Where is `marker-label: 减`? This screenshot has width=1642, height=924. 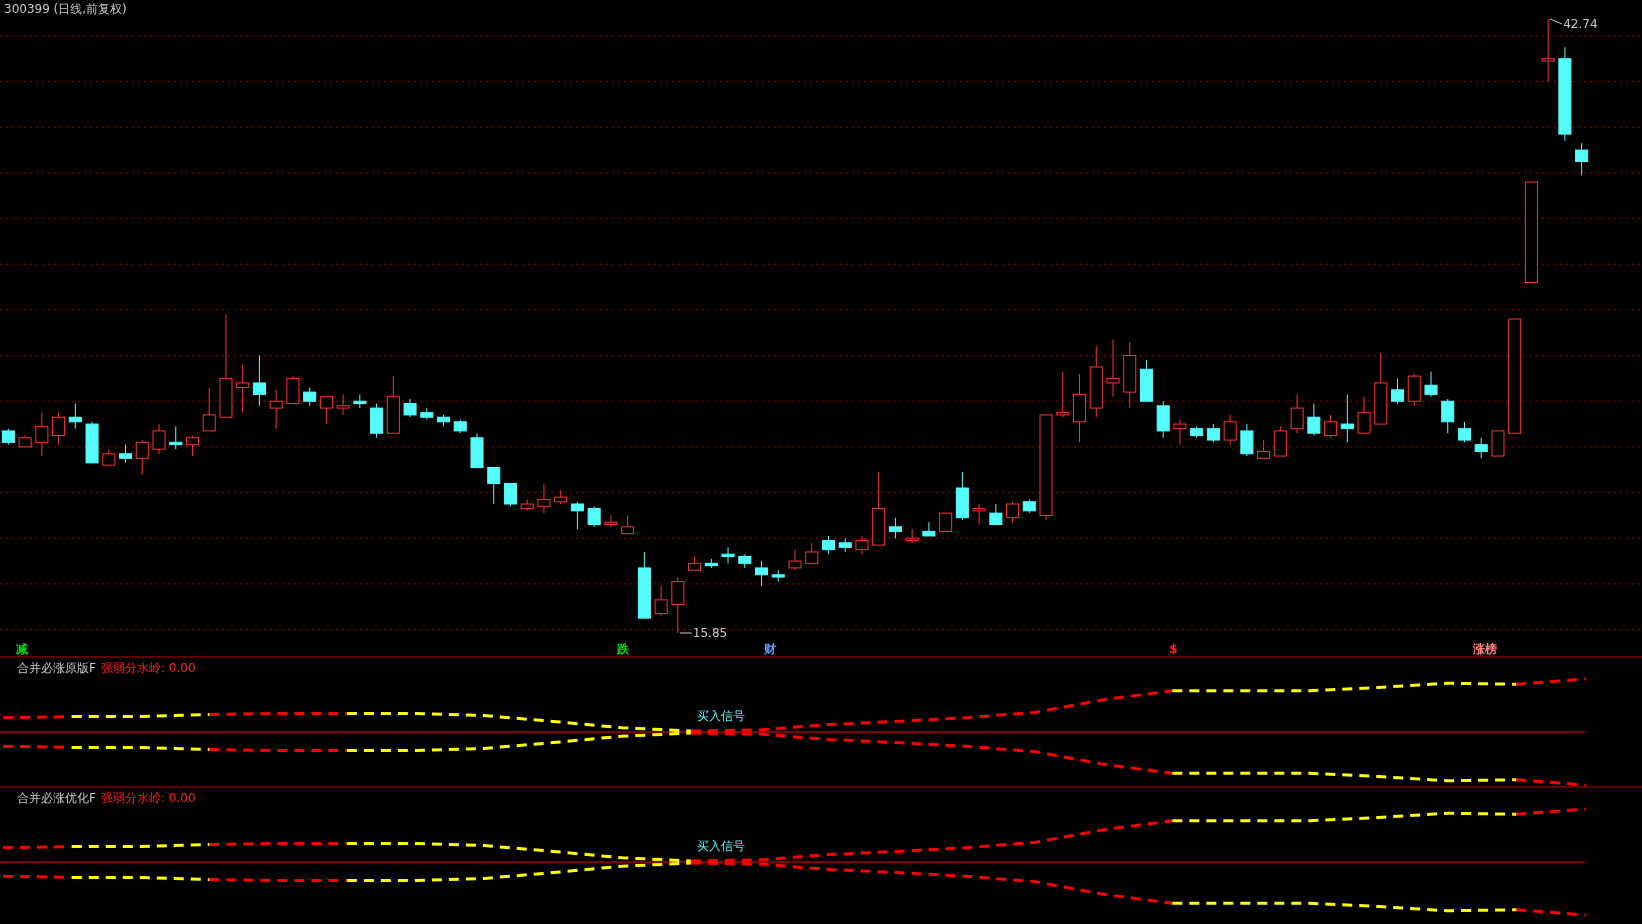 marker-label: 减 is located at coordinates (22, 649).